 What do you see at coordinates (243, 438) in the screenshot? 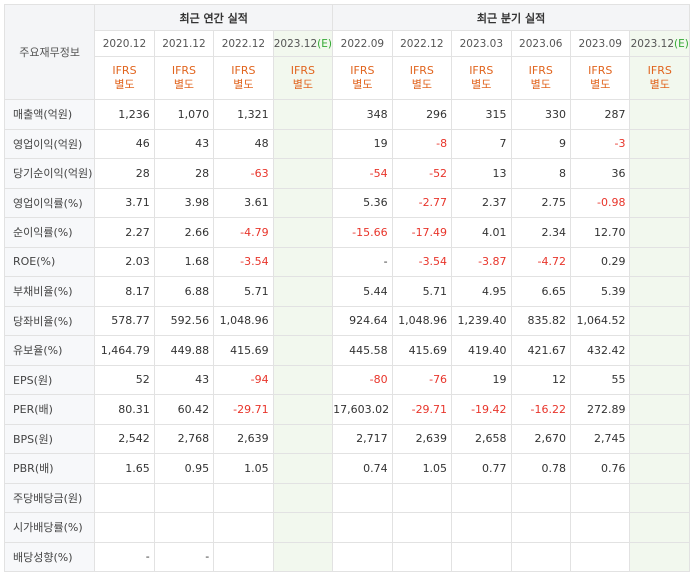
I see `table-cell: 2,639` at bounding box center [243, 438].